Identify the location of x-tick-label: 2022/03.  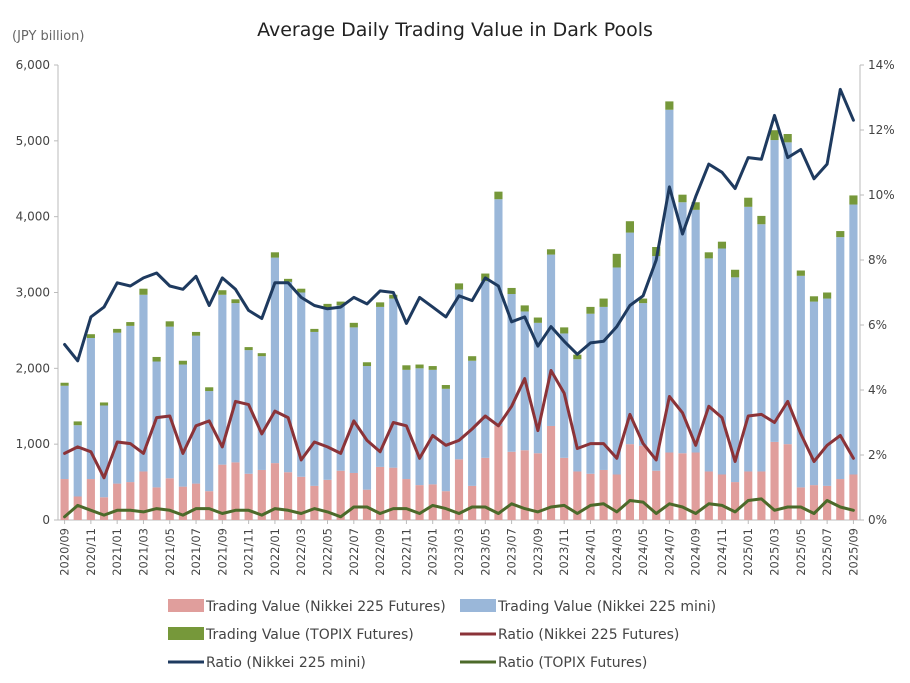
(301, 552).